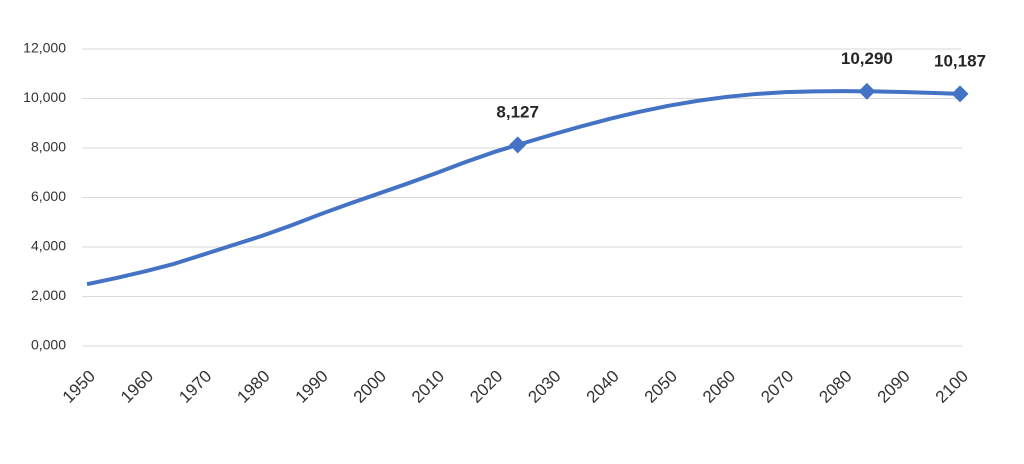 The image size is (1024, 464). Describe the element at coordinates (48, 246) in the screenshot. I see `y-tick-label: 4,000` at that location.